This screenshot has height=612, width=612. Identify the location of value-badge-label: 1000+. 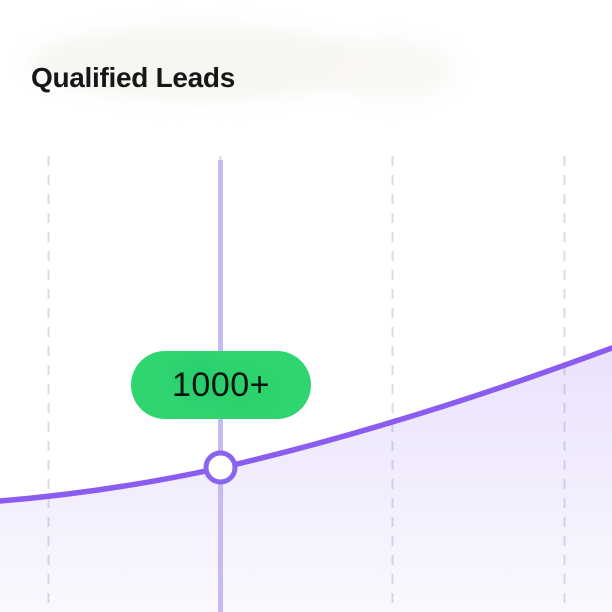
(221, 384).